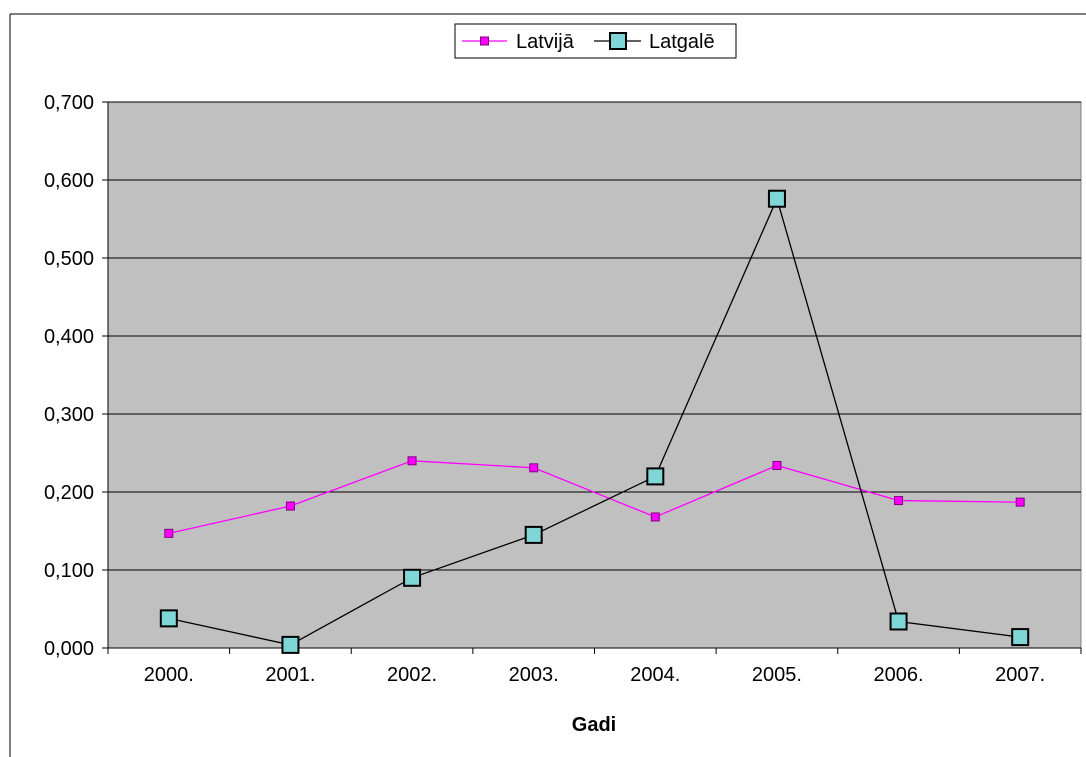 Image resolution: width=1086 pixels, height=757 pixels. What do you see at coordinates (534, 675) in the screenshot?
I see `x-tick-label: 2003.` at bounding box center [534, 675].